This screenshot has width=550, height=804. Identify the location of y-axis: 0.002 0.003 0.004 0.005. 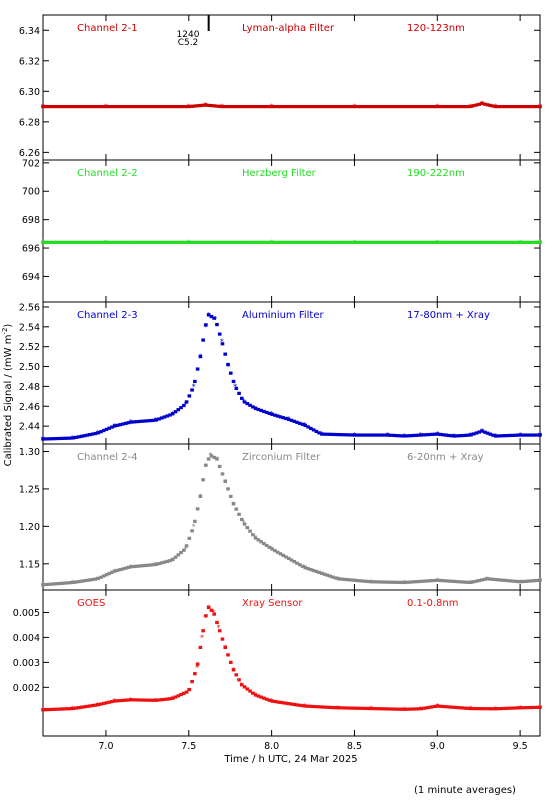
(276, 651).